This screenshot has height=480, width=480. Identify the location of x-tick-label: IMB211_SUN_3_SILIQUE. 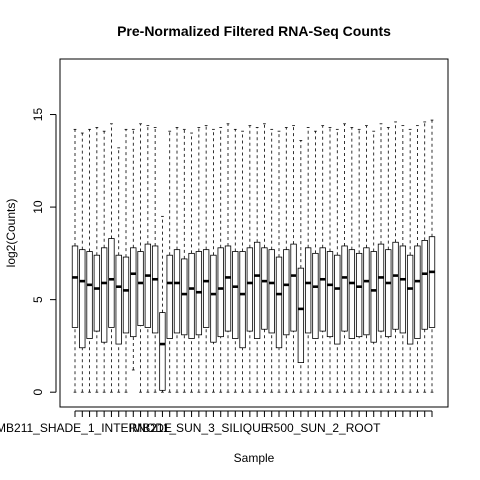
(199, 428).